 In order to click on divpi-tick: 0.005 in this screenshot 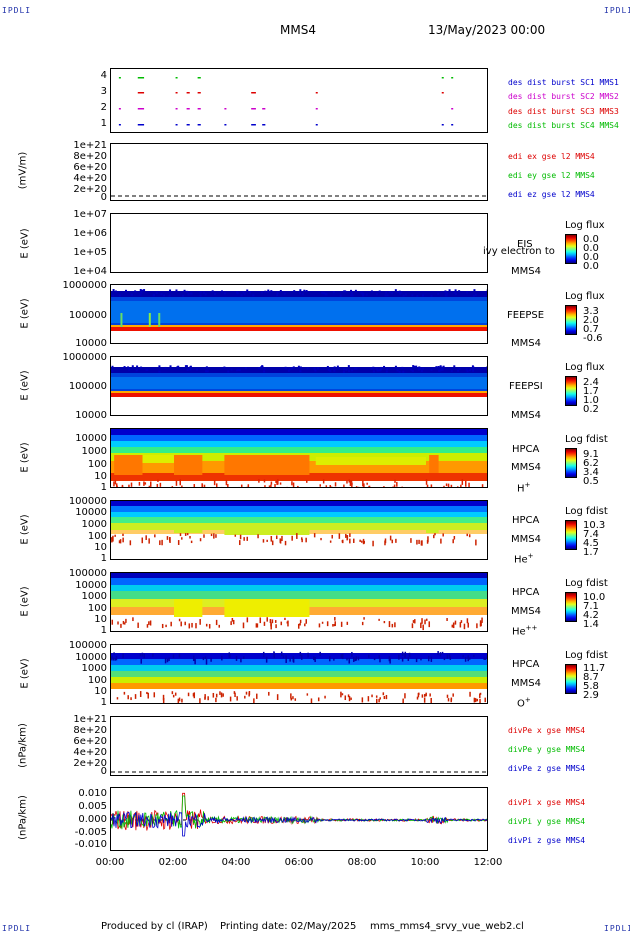, I will do `click(92, 806)`.